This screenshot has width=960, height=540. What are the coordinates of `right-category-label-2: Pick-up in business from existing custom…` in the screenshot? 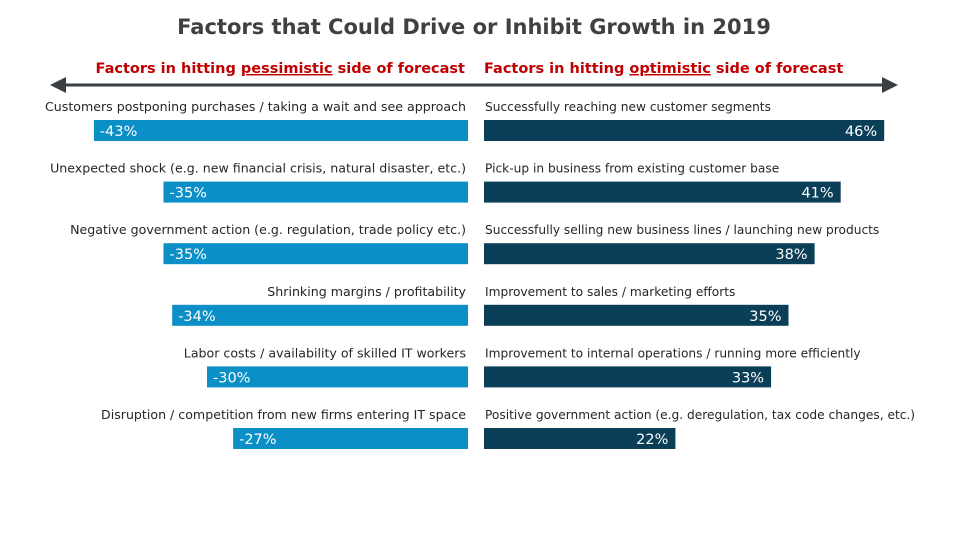 It's located at (632, 169).